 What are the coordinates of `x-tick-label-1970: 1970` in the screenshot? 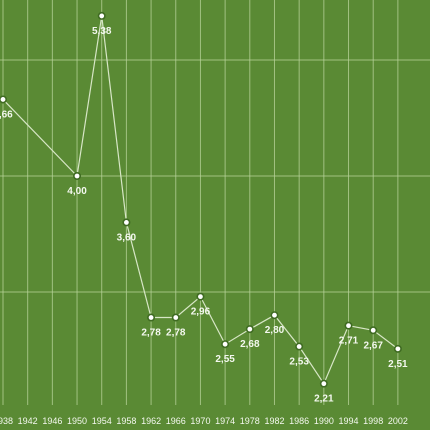 It's located at (200, 421).